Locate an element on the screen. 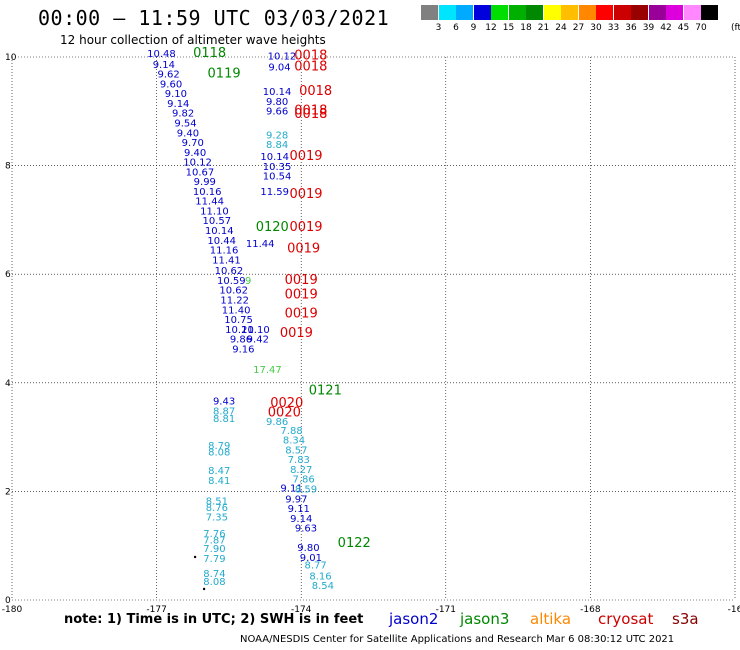 Image resolution: width=740 pixels, height=650 pixels. wave-height-label: 10.67 is located at coordinates (200, 172).